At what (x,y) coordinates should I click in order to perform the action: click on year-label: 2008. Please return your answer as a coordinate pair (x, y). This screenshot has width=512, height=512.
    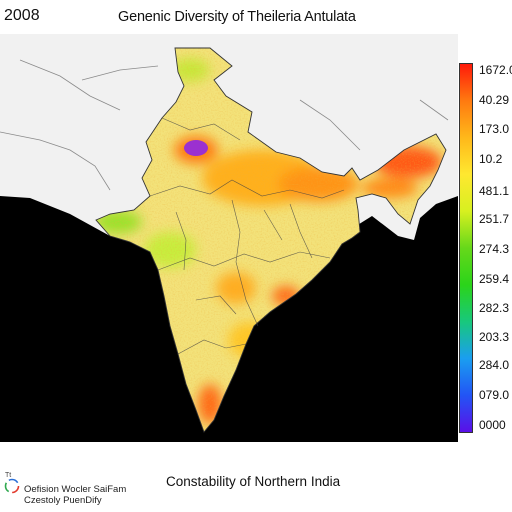
    Looking at the image, I should click on (22, 15).